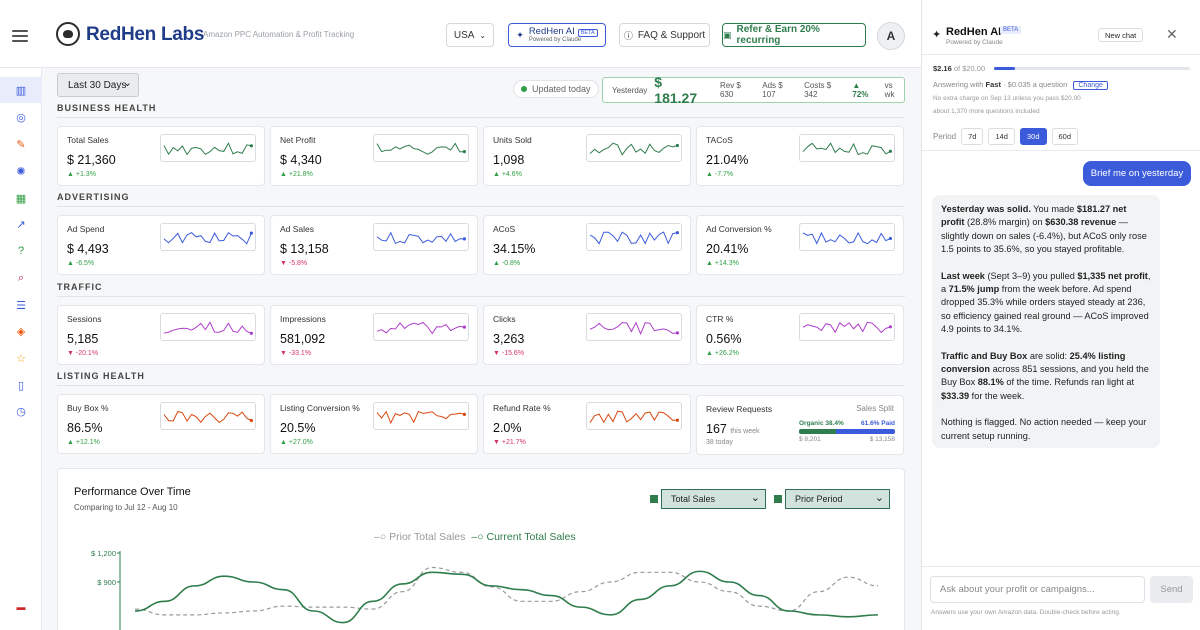 The height and width of the screenshot is (630, 1200). I want to click on chart-title: Performance Over Time, so click(132, 492).